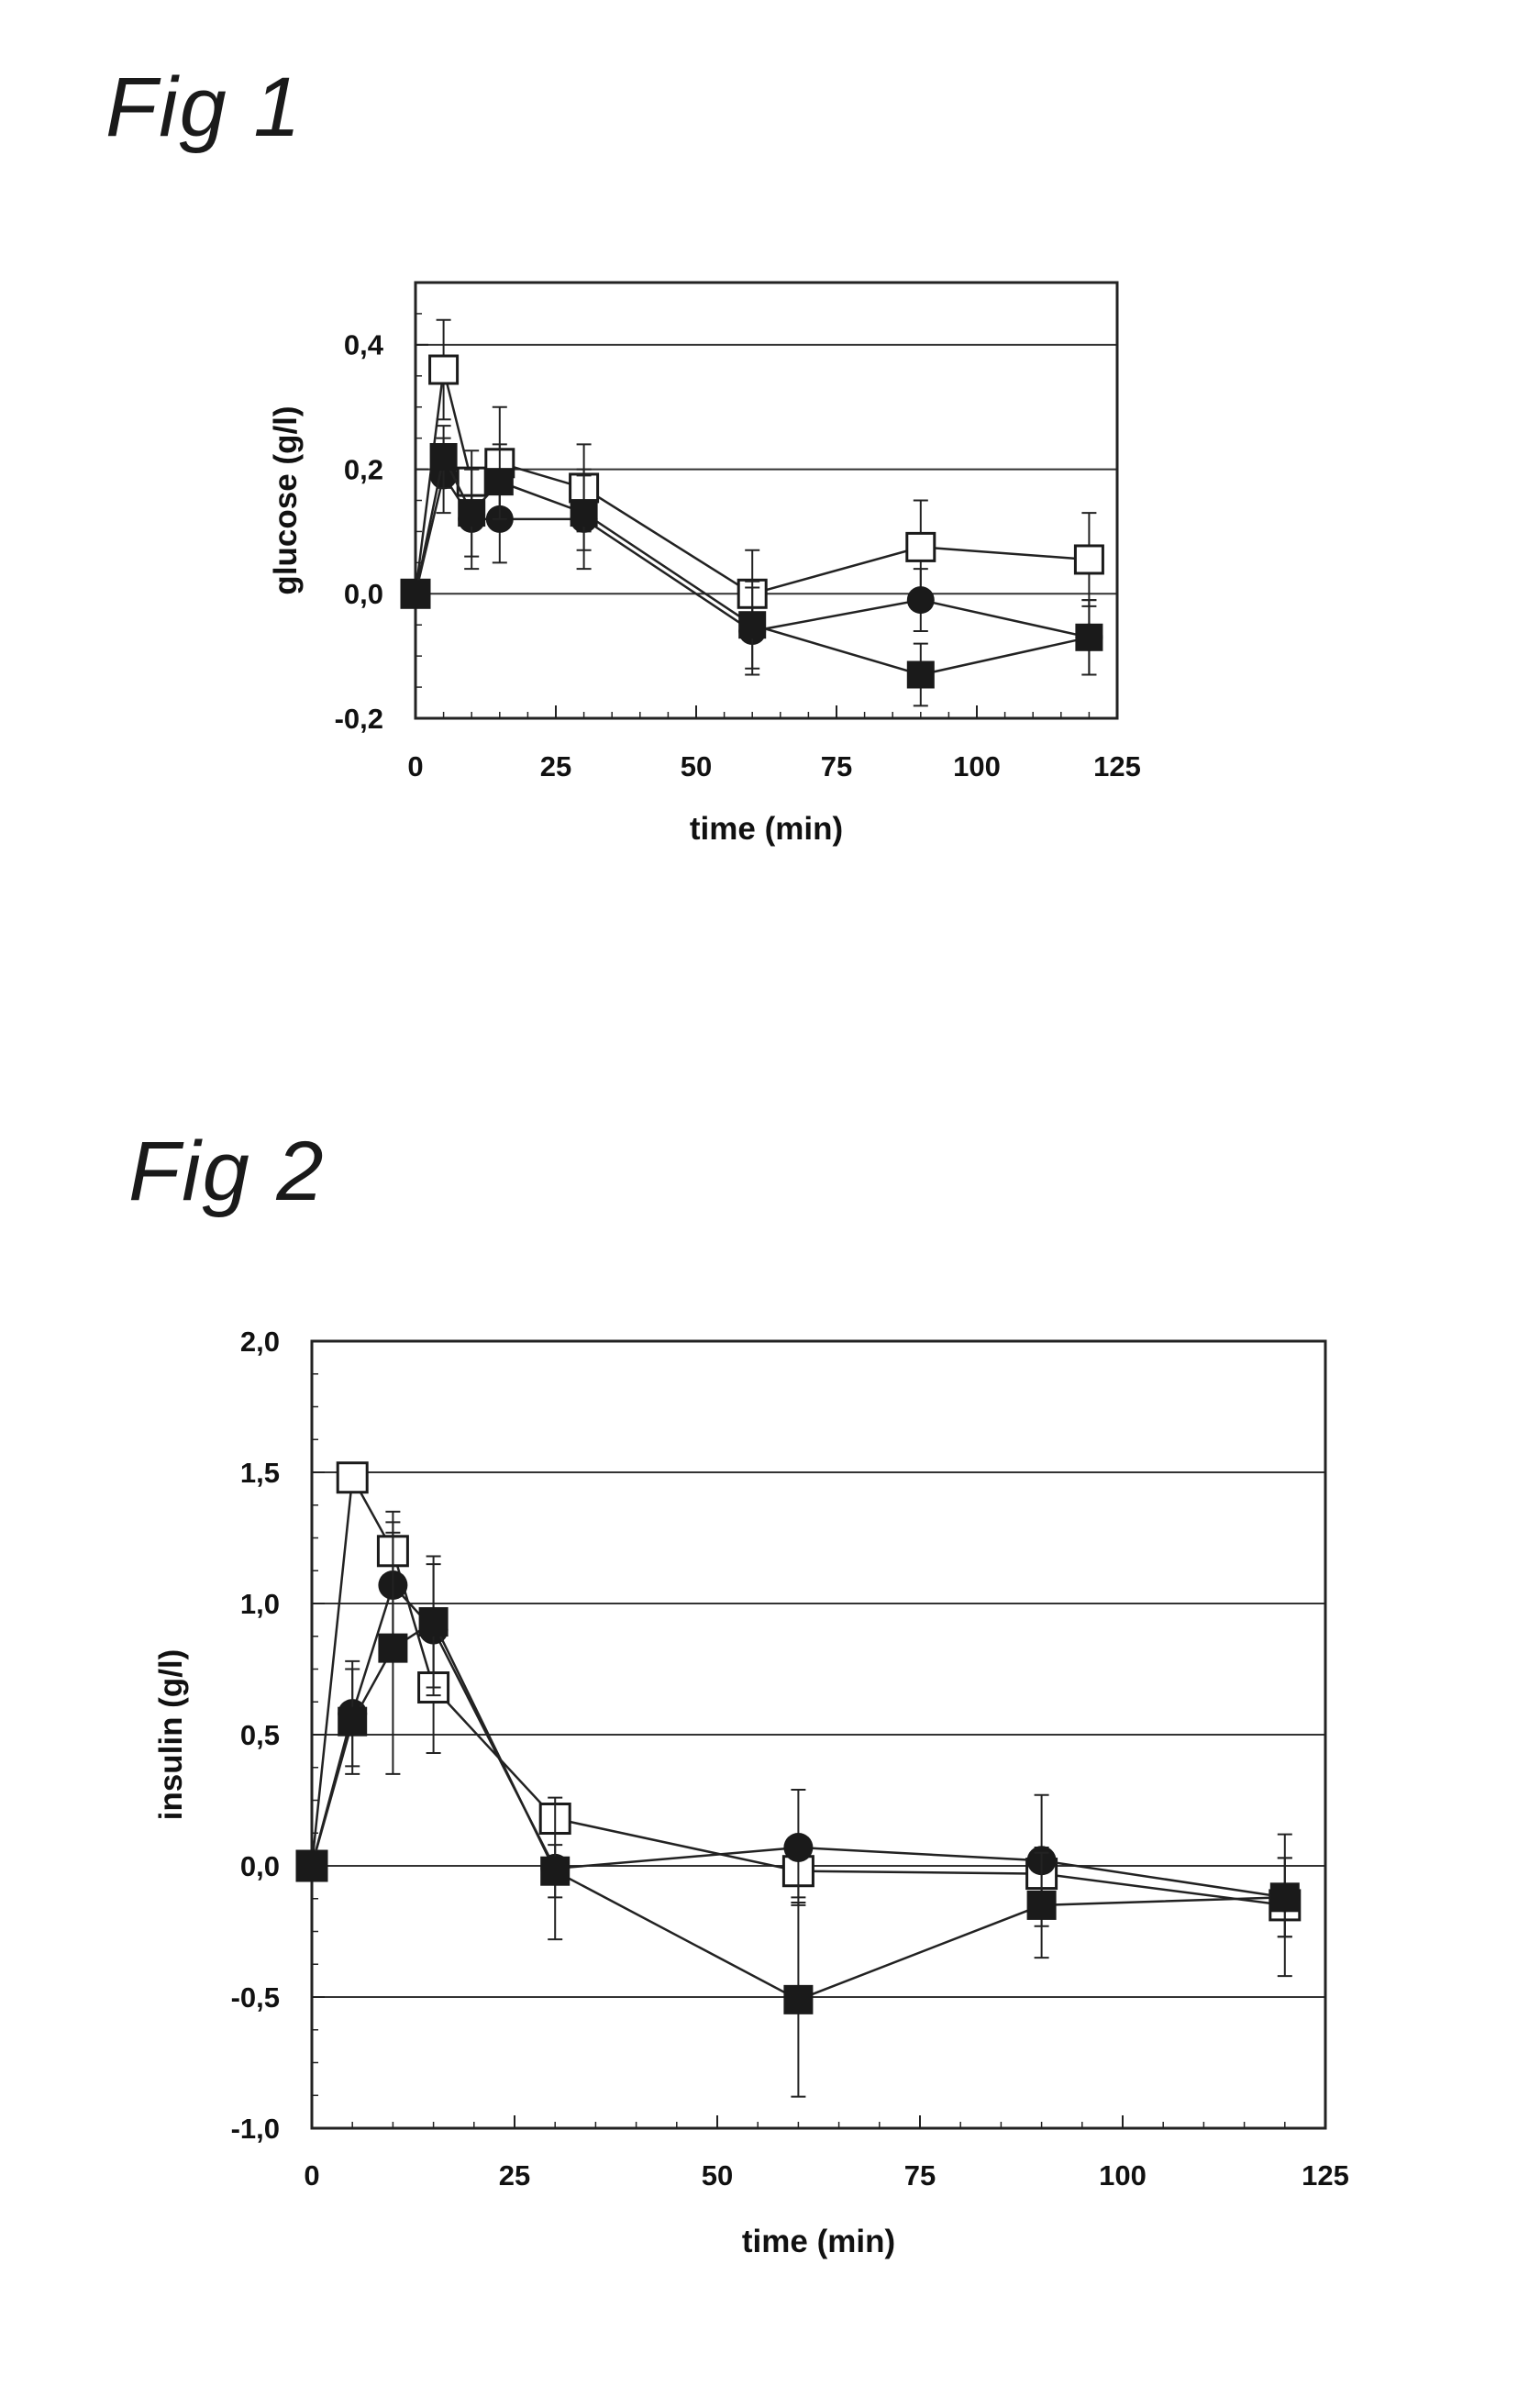 Image resolution: width=1529 pixels, height=2408 pixels. Describe the element at coordinates (260, 1473) in the screenshot. I see `y-tick-label: 1,5` at that location.